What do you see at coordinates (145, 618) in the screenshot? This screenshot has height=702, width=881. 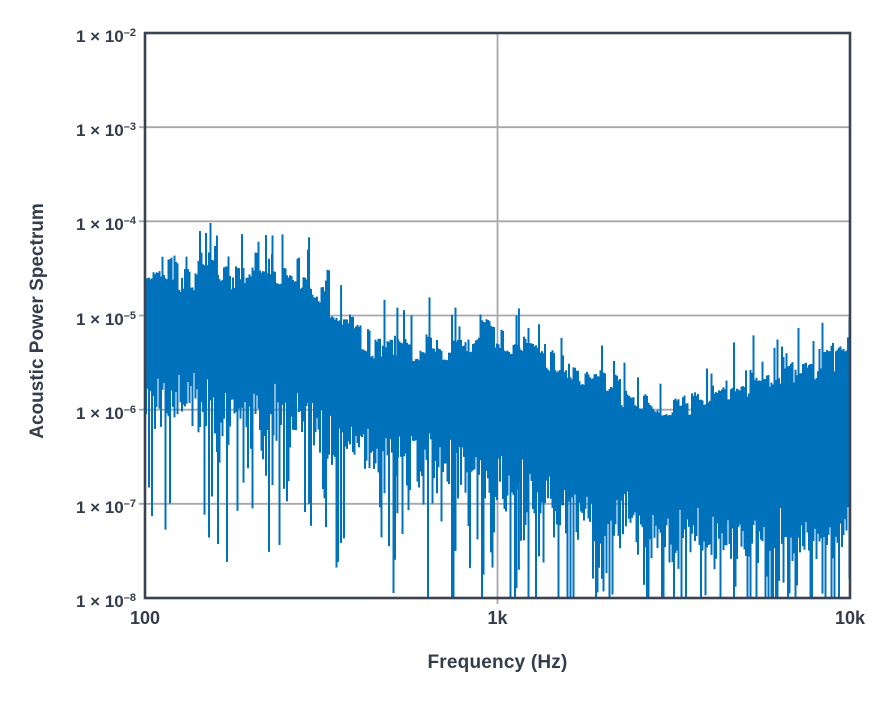 I see `x-tick-label: 100` at bounding box center [145, 618].